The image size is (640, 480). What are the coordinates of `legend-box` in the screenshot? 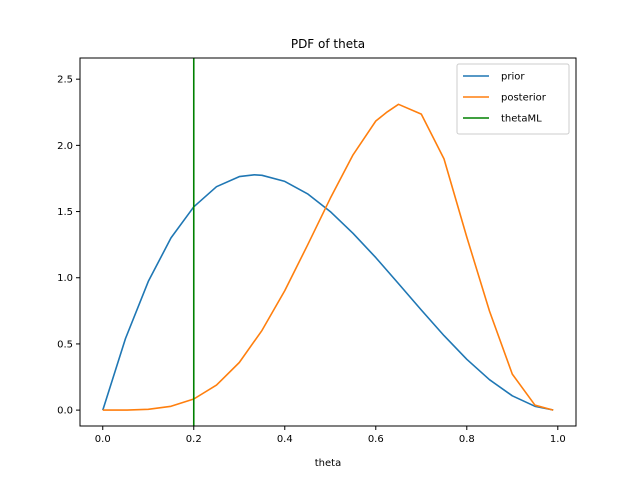 It's located at (513, 99).